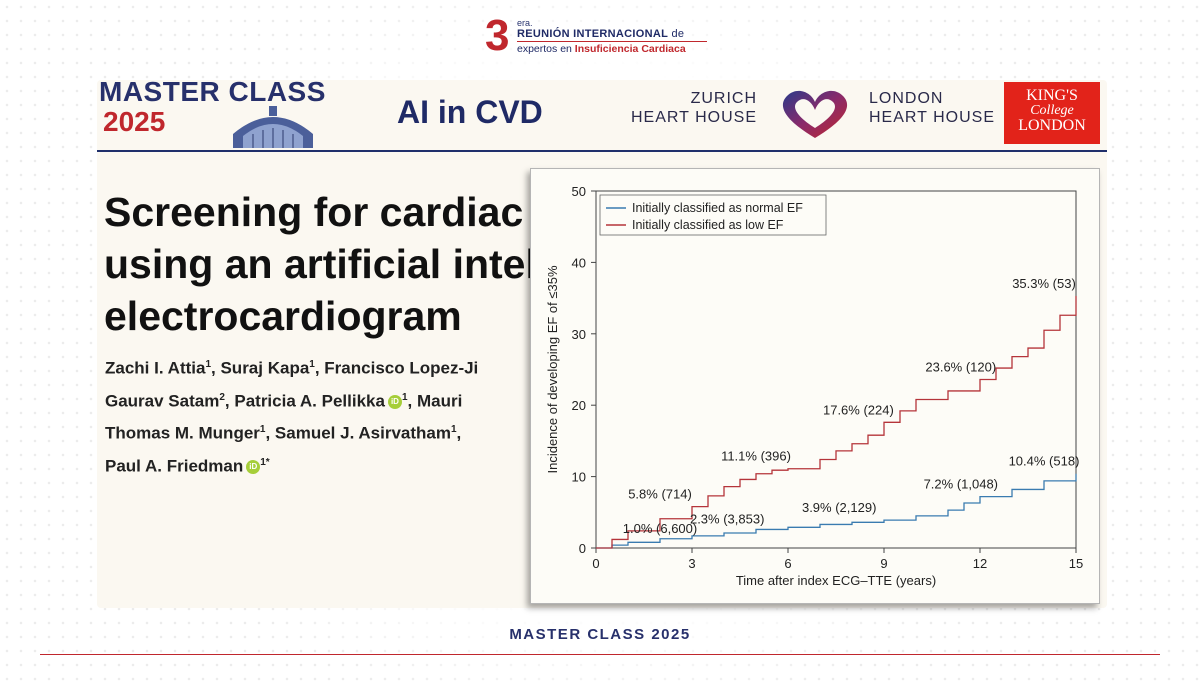 The image size is (1200, 682). I want to click on data-label: 10.4% (518), so click(1044, 461).